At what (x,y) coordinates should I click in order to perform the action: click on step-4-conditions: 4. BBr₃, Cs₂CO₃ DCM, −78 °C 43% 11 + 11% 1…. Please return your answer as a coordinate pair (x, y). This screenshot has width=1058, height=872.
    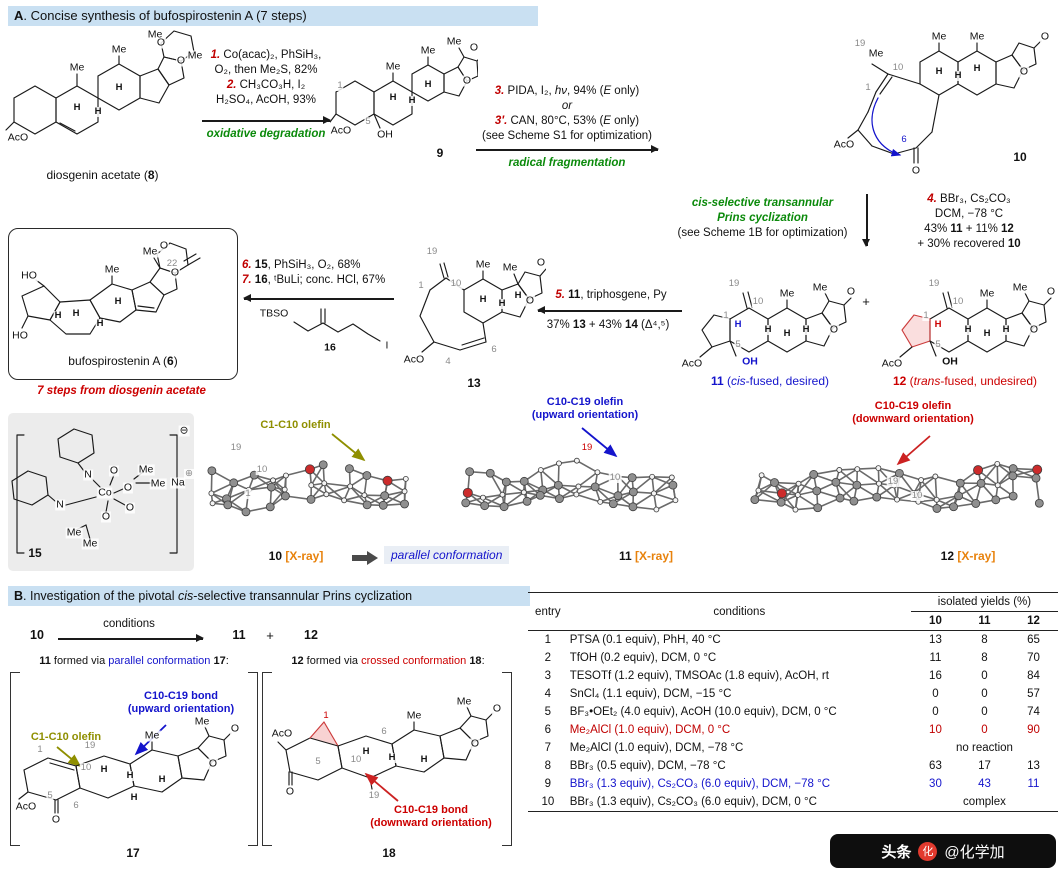
    Looking at the image, I should click on (969, 221).